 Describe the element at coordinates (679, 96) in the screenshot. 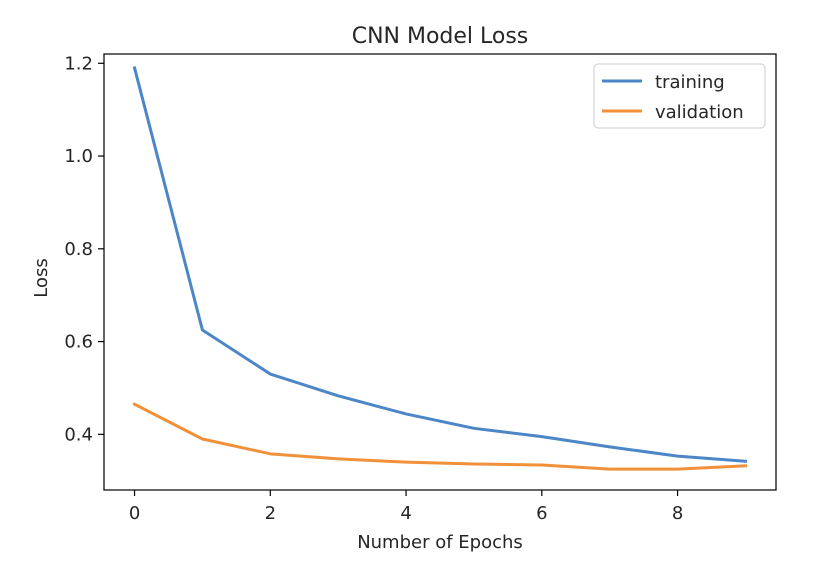

I see `legend: training validation` at that location.